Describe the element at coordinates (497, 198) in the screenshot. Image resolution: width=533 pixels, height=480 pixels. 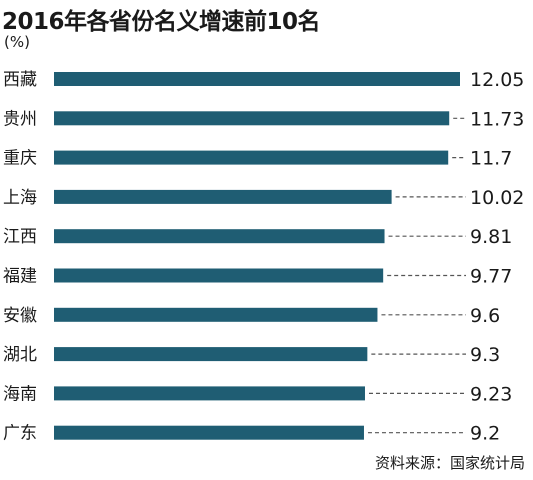
I see `value-label: 10.02` at that location.